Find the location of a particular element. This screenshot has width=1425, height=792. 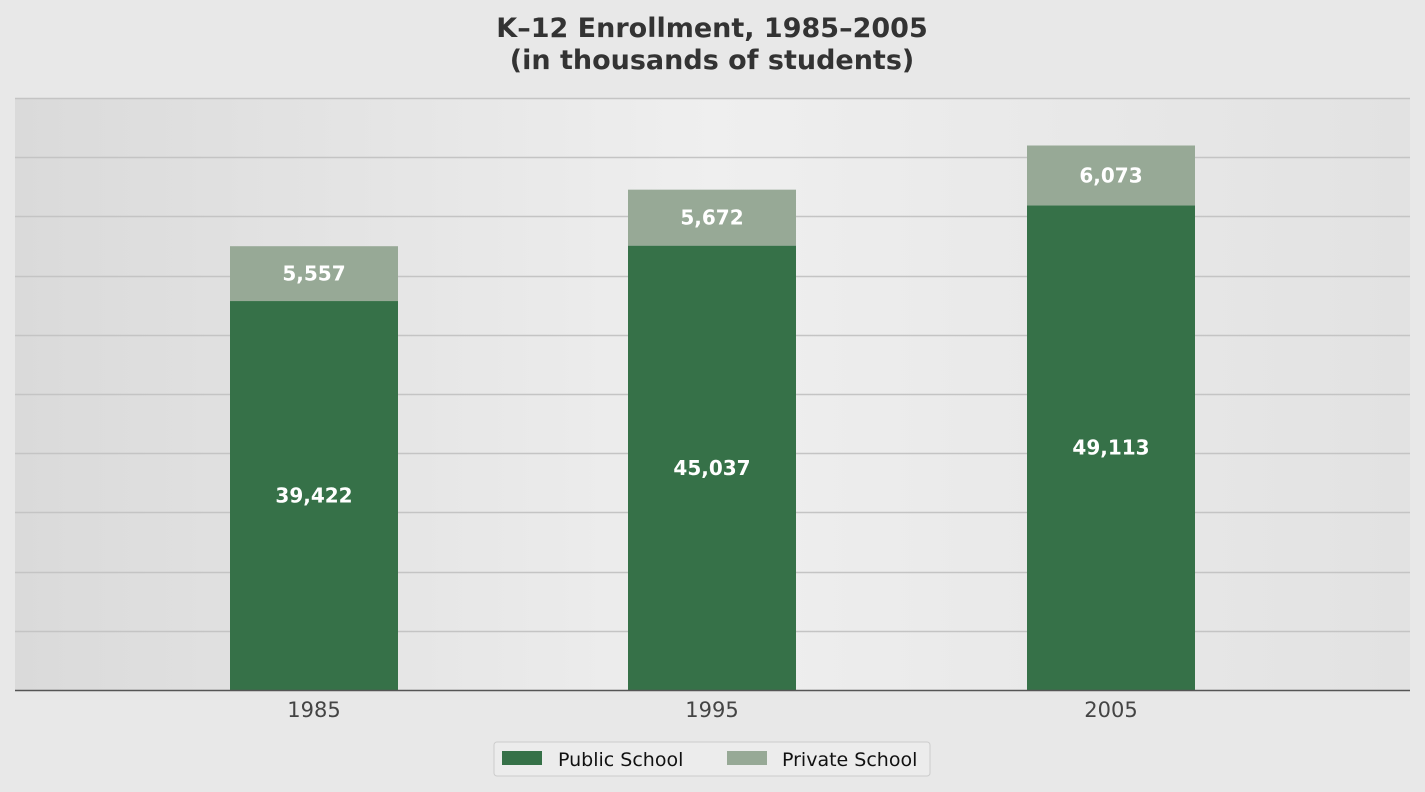

x-tick-label: 2005 is located at coordinates (1110, 710).